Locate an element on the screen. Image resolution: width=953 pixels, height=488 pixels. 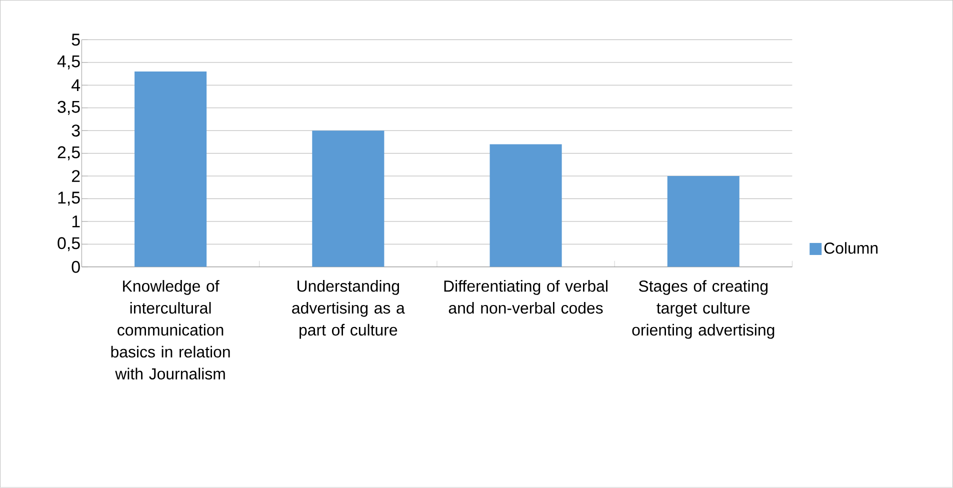
x-tick-label: Stages of creating target culture orienting advertising is located at coordinates (703, 309).